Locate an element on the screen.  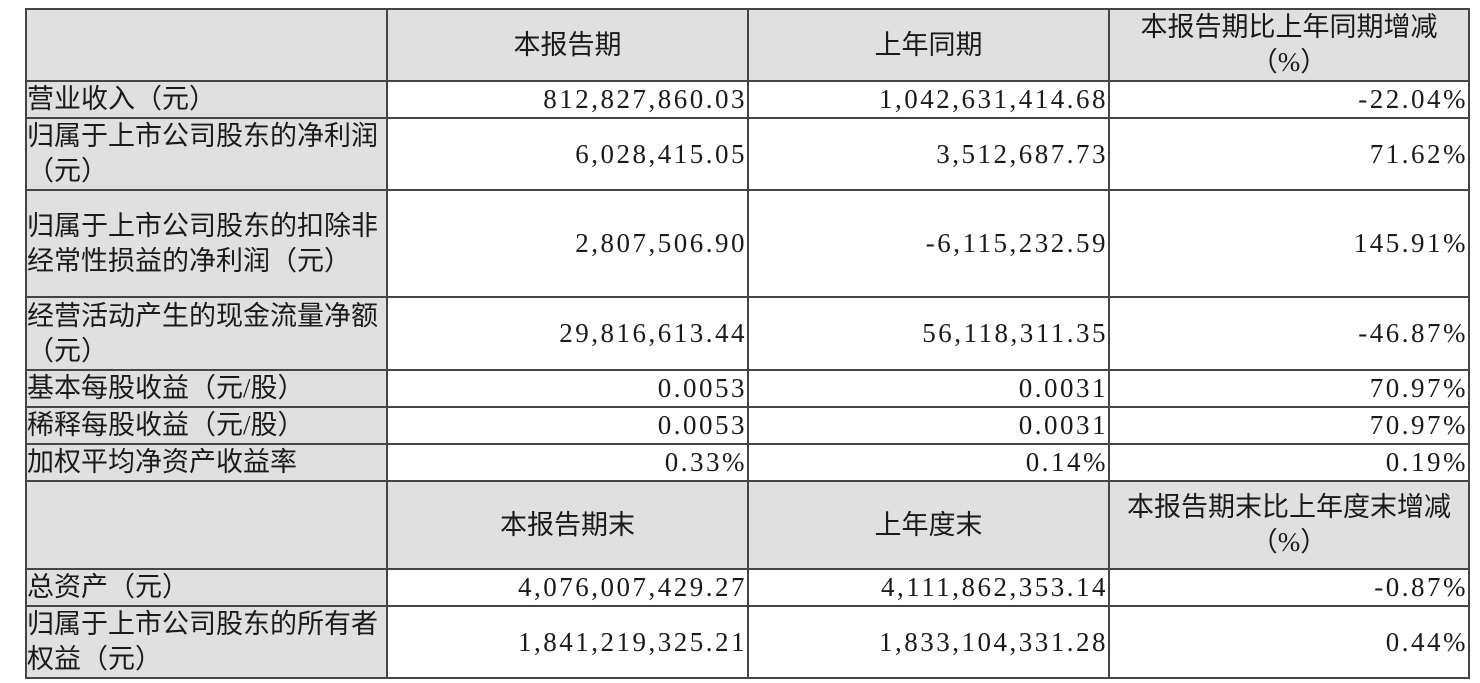
change-percent-value: 71.62% is located at coordinates (1289, 154).